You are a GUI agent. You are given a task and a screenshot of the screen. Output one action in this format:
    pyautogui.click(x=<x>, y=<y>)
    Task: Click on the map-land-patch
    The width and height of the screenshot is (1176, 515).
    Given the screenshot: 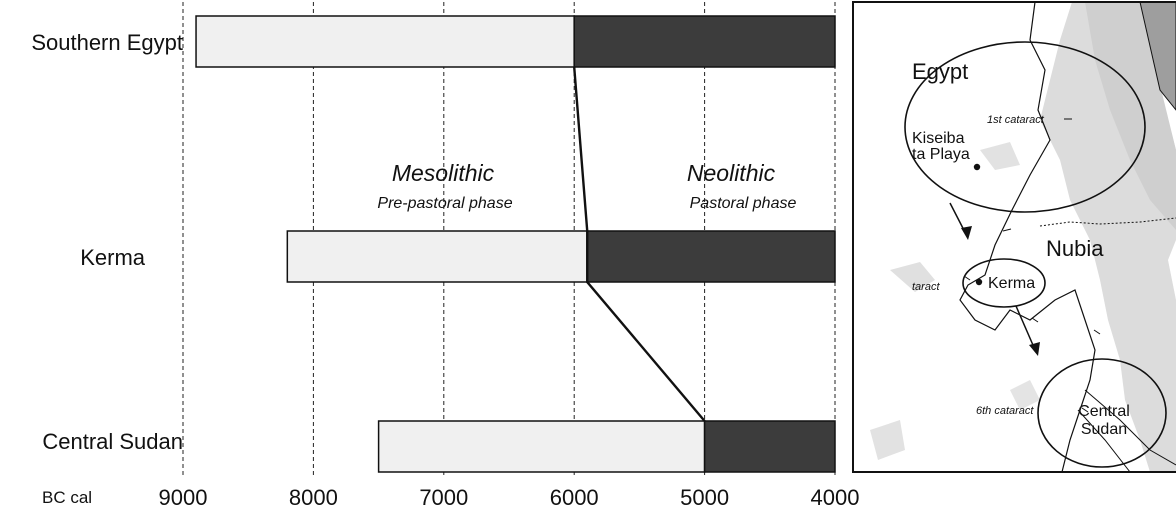 What is the action you would take?
    pyautogui.click(x=912, y=277)
    